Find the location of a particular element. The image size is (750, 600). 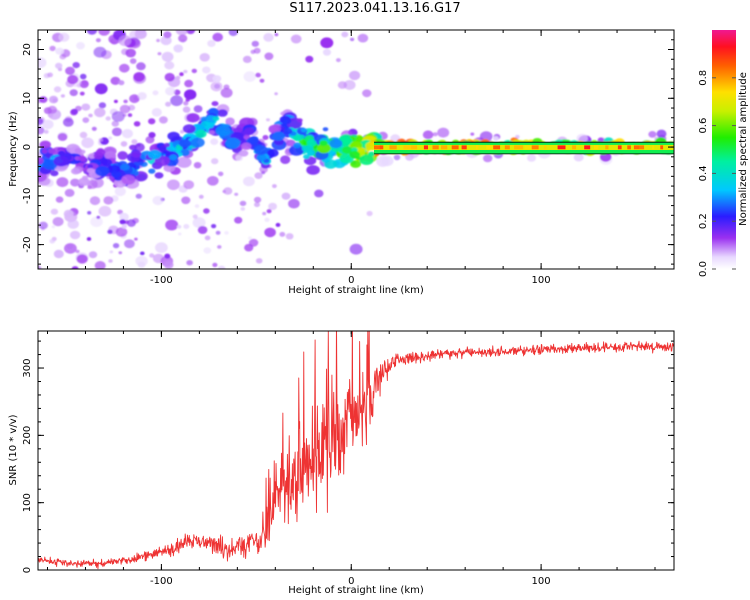

heatmap-ridge-core is located at coordinates (524, 147).